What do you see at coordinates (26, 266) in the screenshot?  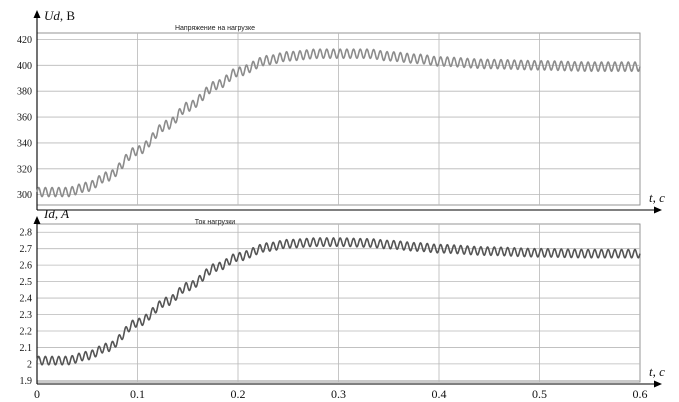 I see `y-tick-label: 2.6` at bounding box center [26, 266].